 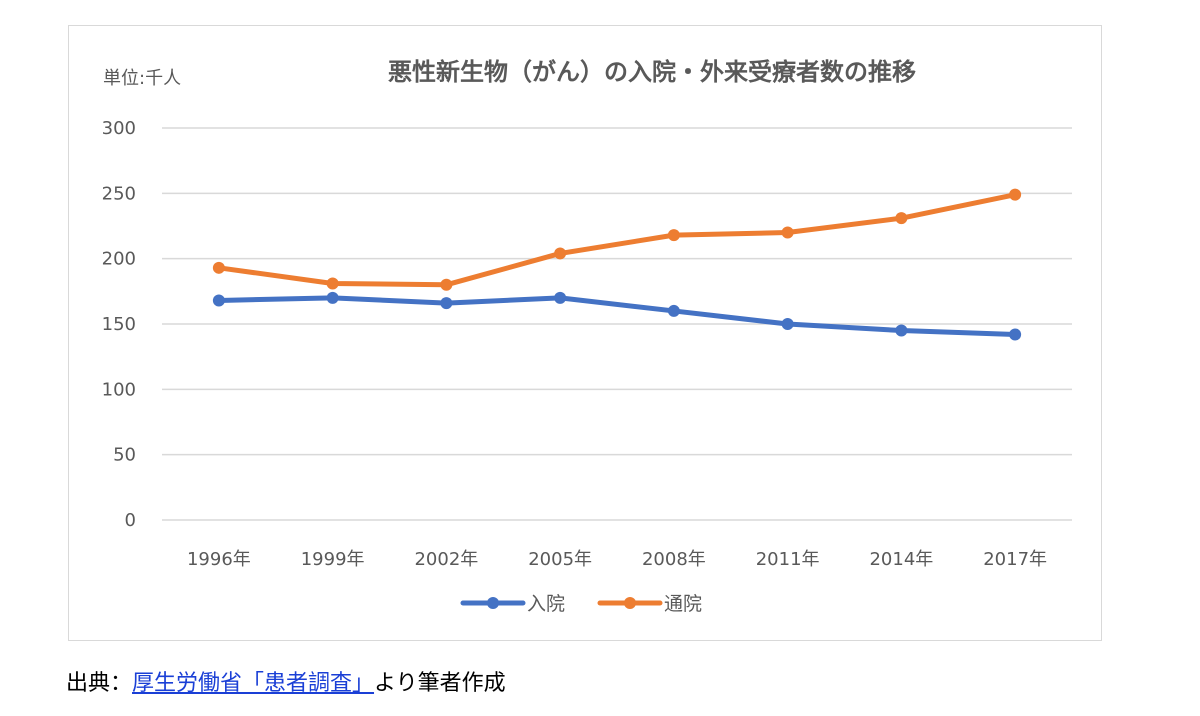 What do you see at coordinates (683, 604) in the screenshot?
I see `legend-label: 通院` at bounding box center [683, 604].